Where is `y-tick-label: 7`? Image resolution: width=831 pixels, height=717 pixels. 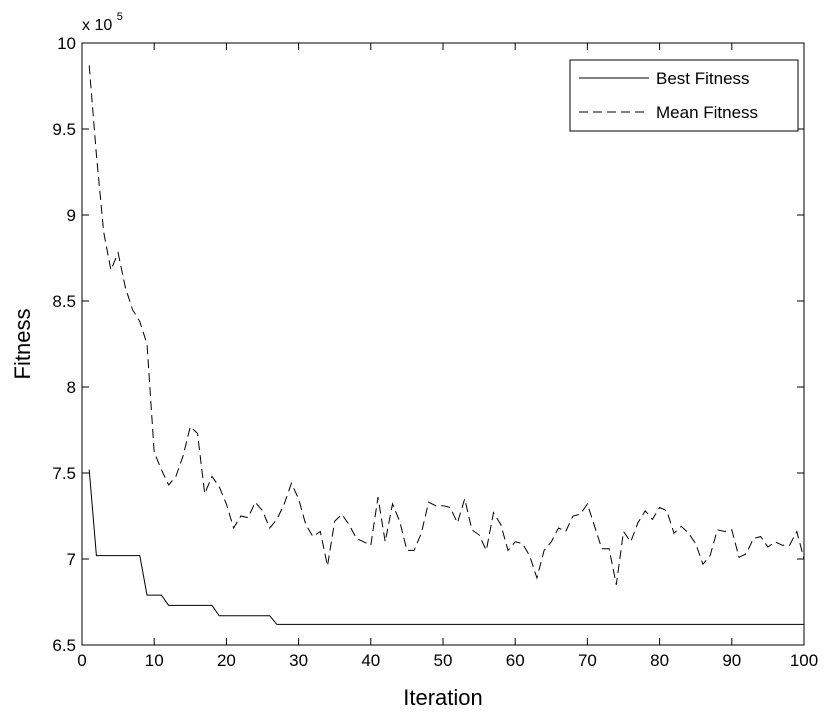
y-tick-label: 7 is located at coordinates (71, 559).